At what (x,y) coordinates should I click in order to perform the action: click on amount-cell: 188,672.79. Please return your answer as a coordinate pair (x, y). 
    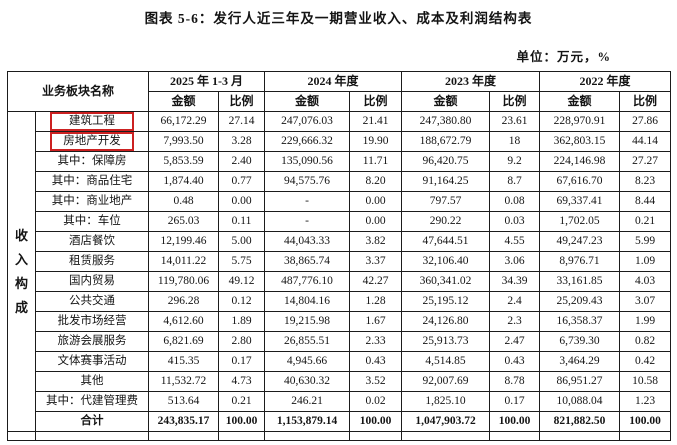
    Looking at the image, I should click on (446, 142).